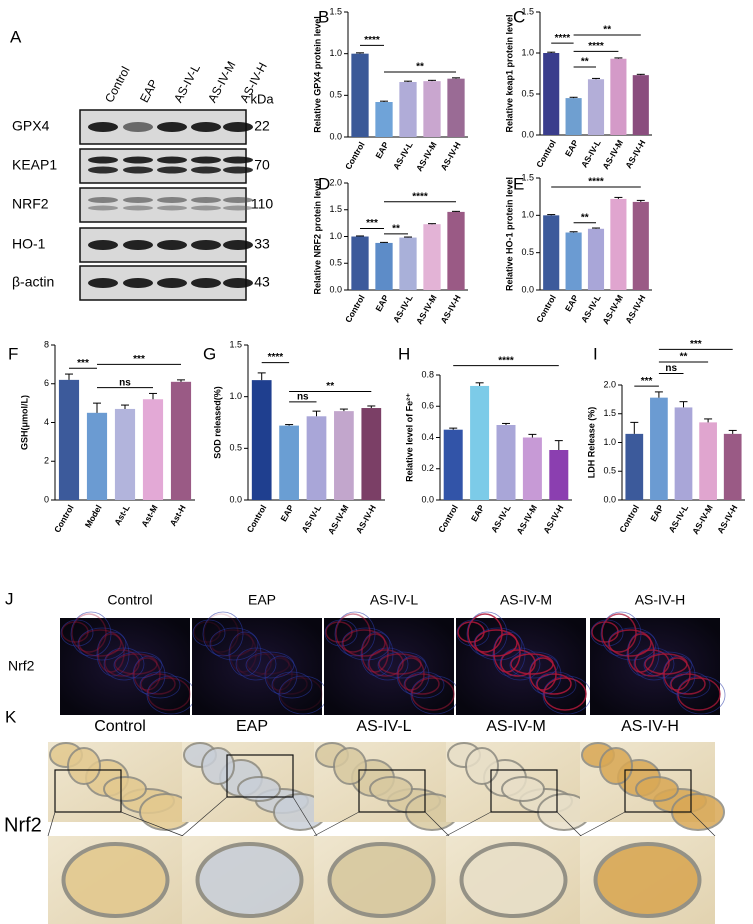  I want to click on column-label: AS-IV-M, so click(526, 600).